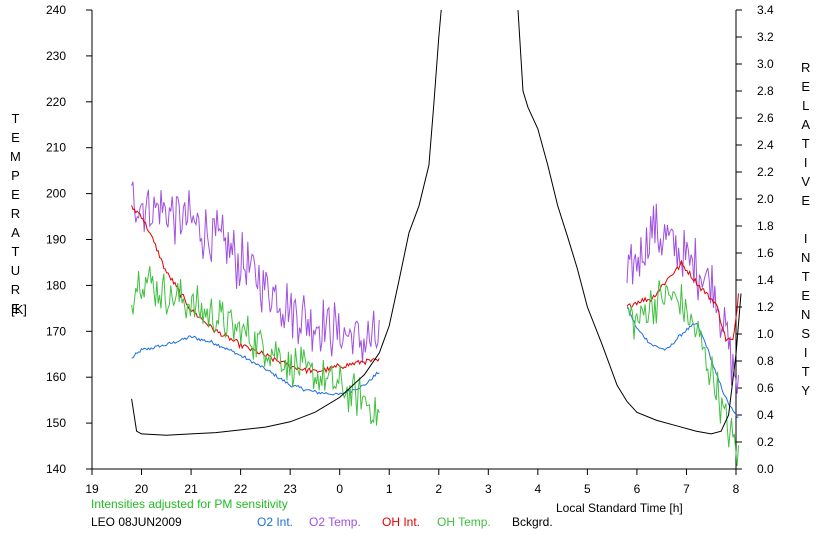 The height and width of the screenshot is (535, 828). I want to click on left-axis-unit-wrap: [K], so click(19, 309).